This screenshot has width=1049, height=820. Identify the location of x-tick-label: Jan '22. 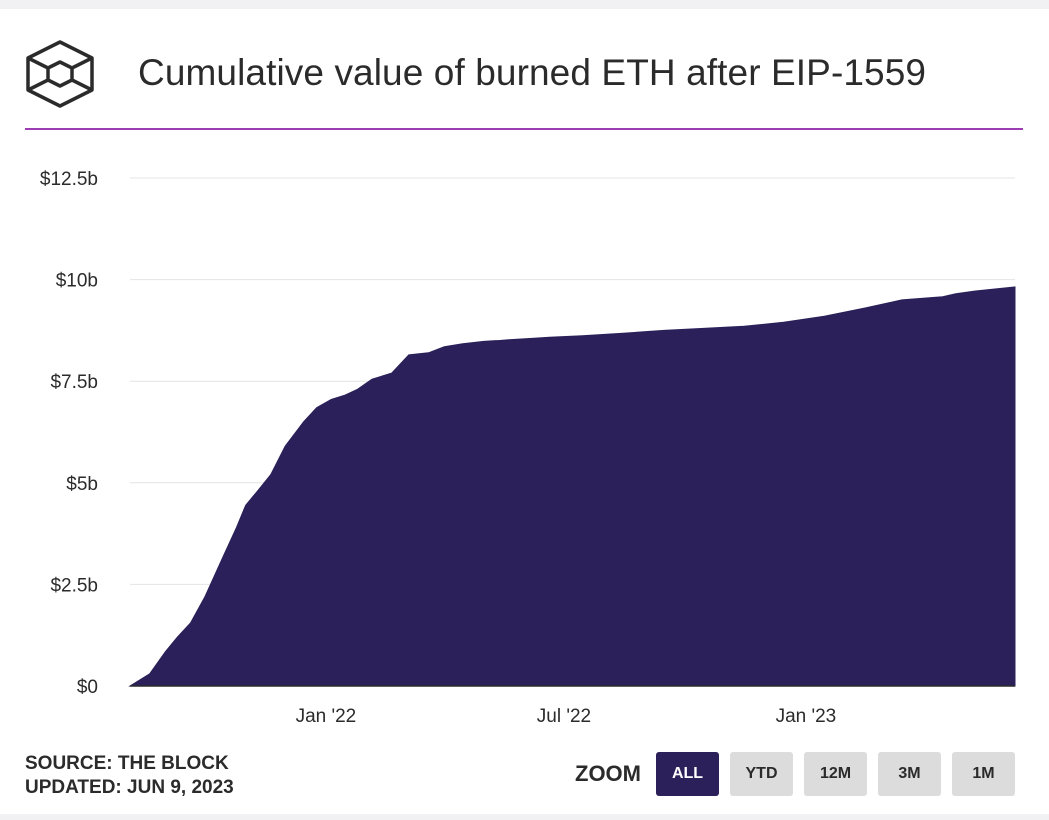
(326, 716).